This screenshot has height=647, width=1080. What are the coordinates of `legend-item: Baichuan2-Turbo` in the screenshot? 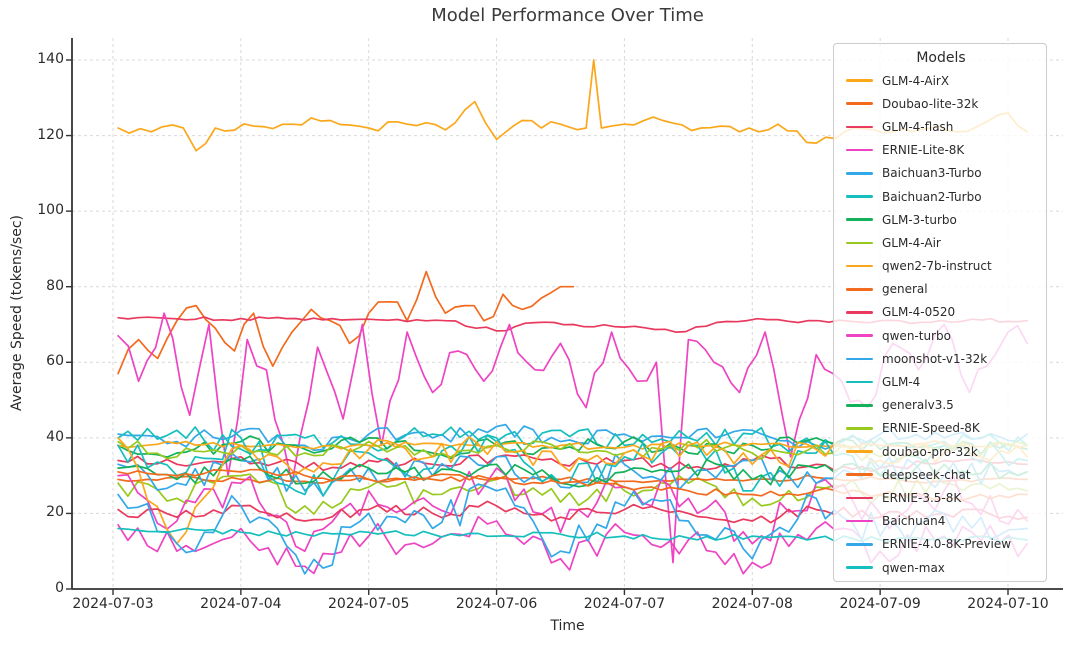 It's located at (941, 196).